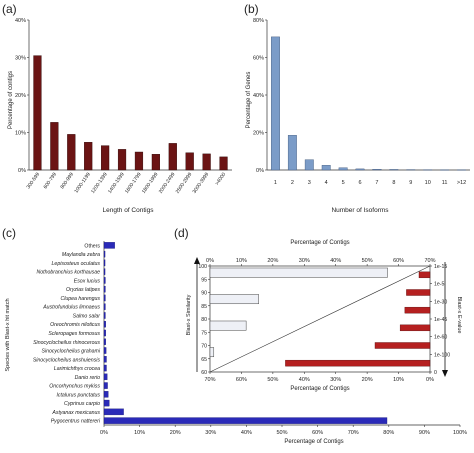  I want to click on c-y-tick-label: Danio rerio, so click(87, 378).